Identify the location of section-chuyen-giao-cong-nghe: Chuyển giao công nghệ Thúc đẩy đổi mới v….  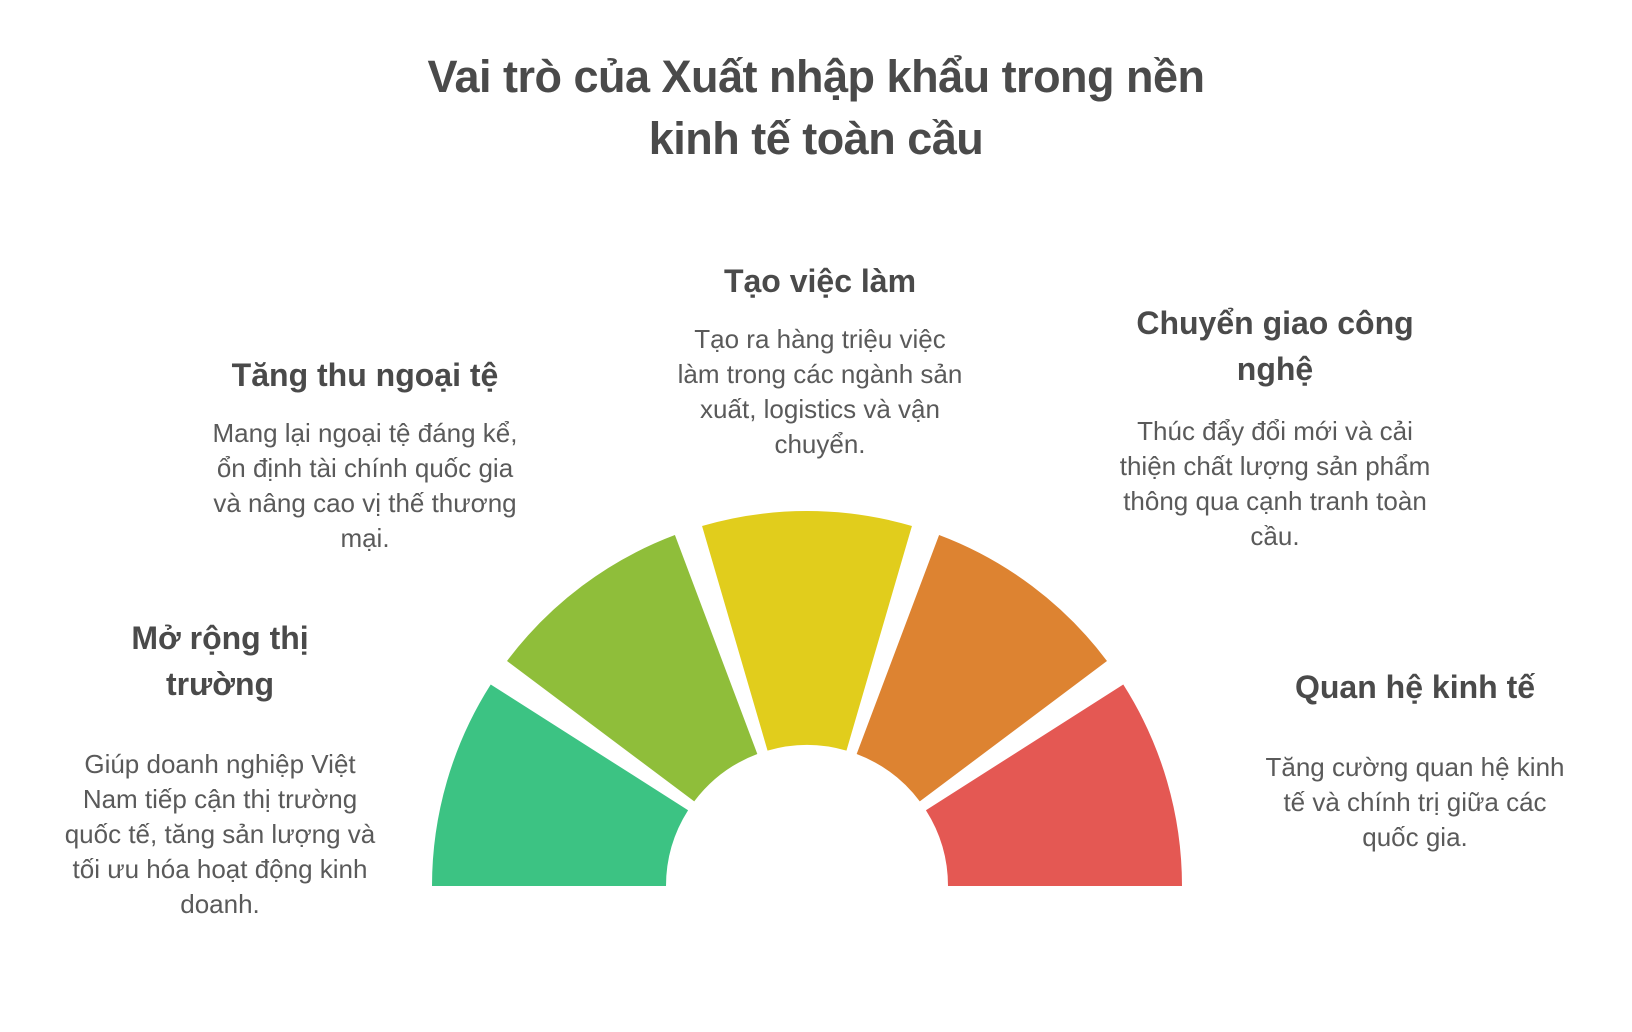
(1275, 427).